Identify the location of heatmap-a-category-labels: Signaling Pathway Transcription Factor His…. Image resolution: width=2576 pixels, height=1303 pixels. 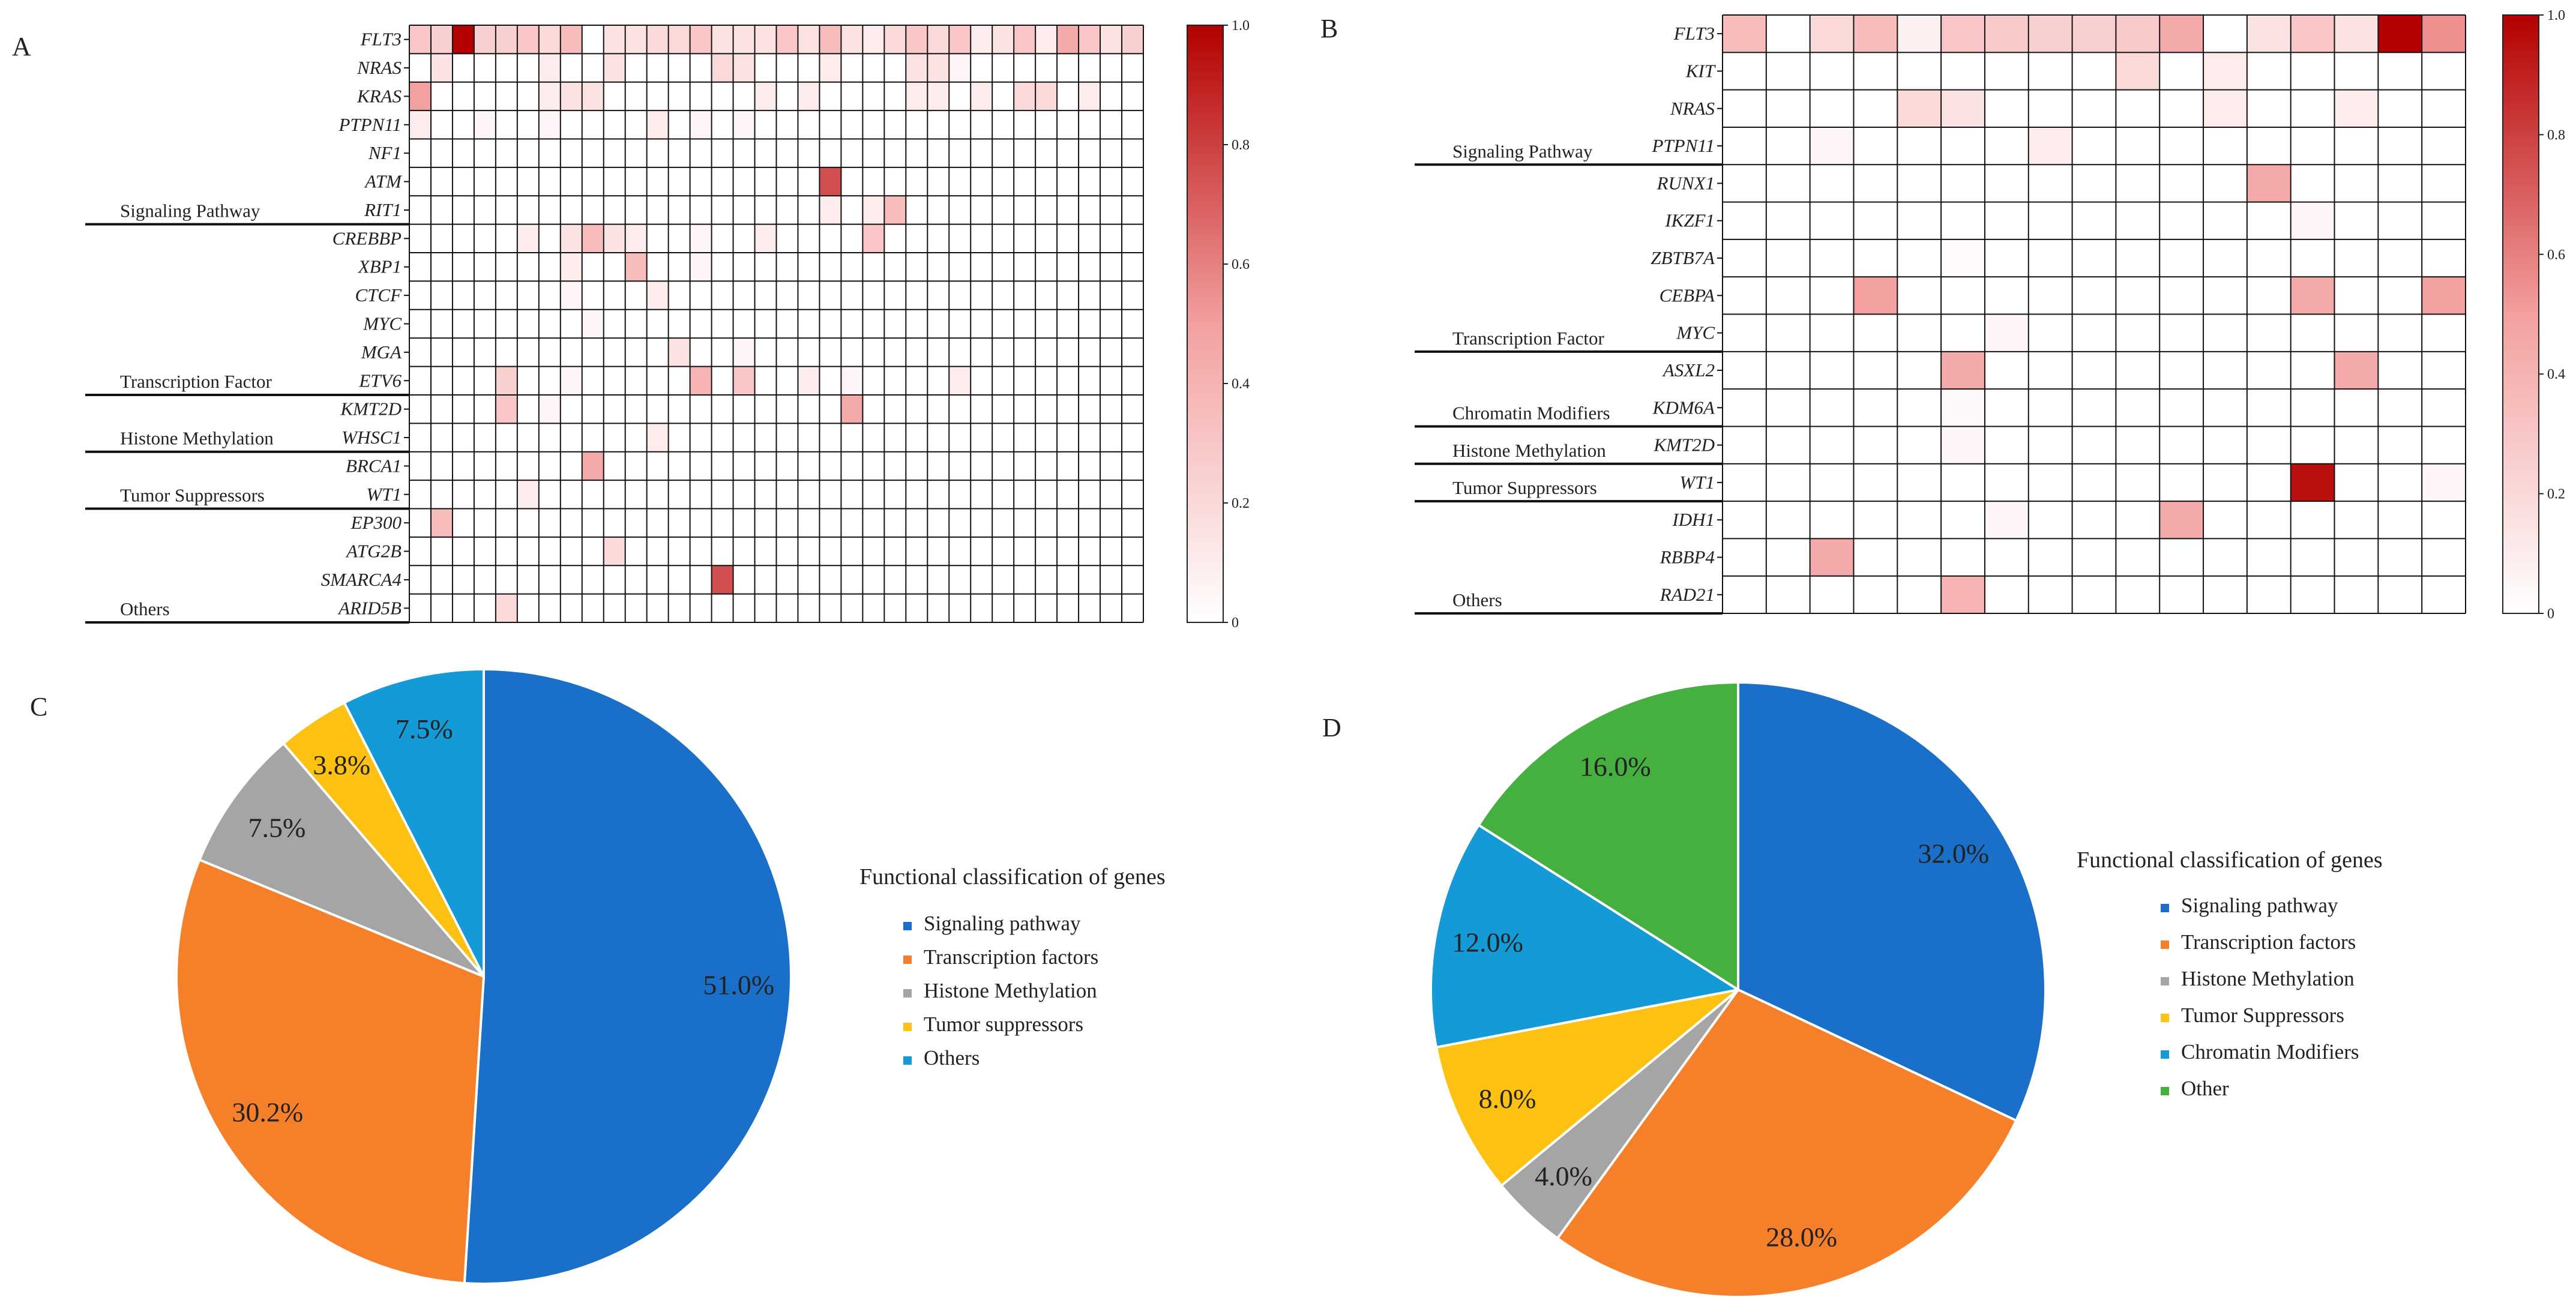
(247, 412).